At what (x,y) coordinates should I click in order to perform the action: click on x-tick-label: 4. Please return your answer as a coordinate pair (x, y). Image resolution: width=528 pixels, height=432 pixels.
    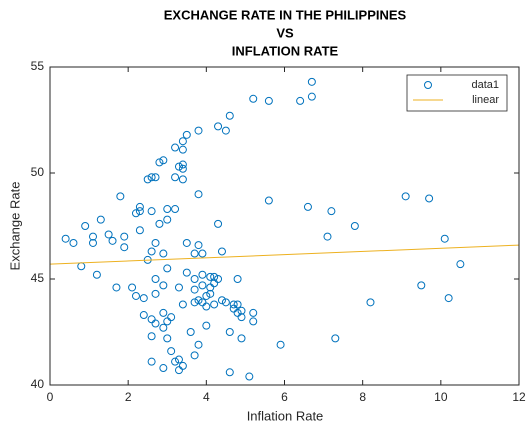
    Looking at the image, I should click on (206, 397).